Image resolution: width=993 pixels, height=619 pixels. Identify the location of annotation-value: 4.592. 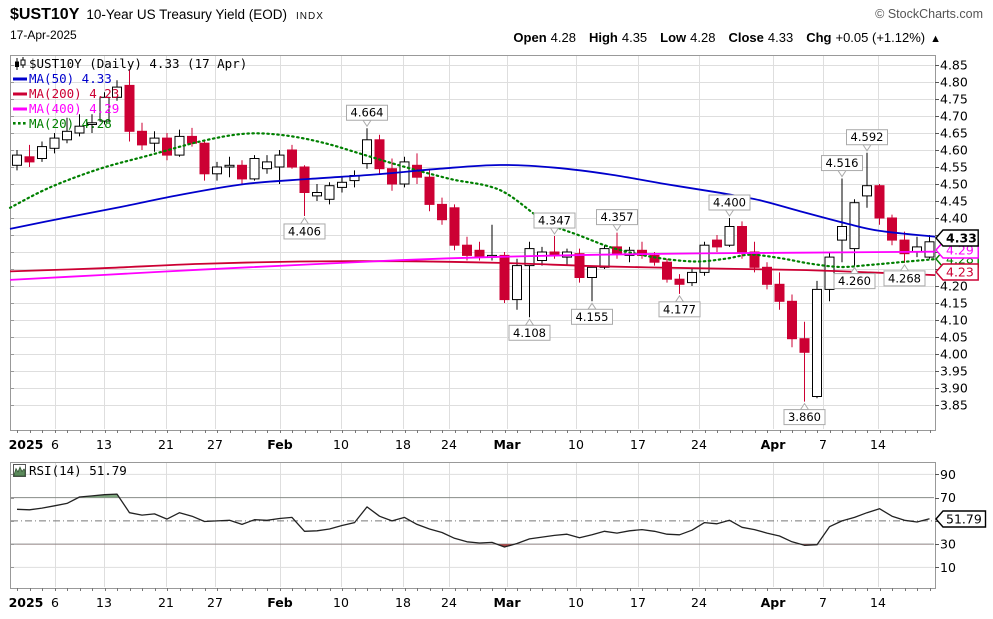
(867, 137).